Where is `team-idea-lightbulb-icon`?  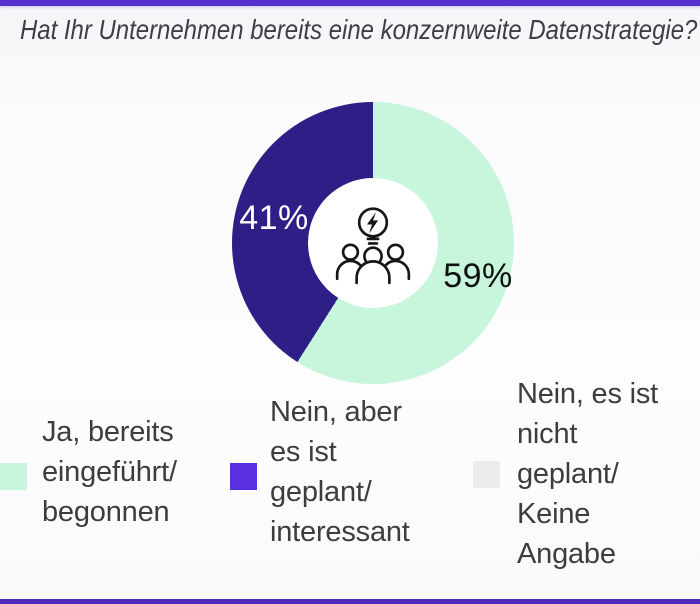
team-idea-lightbulb-icon is located at coordinates (373, 246).